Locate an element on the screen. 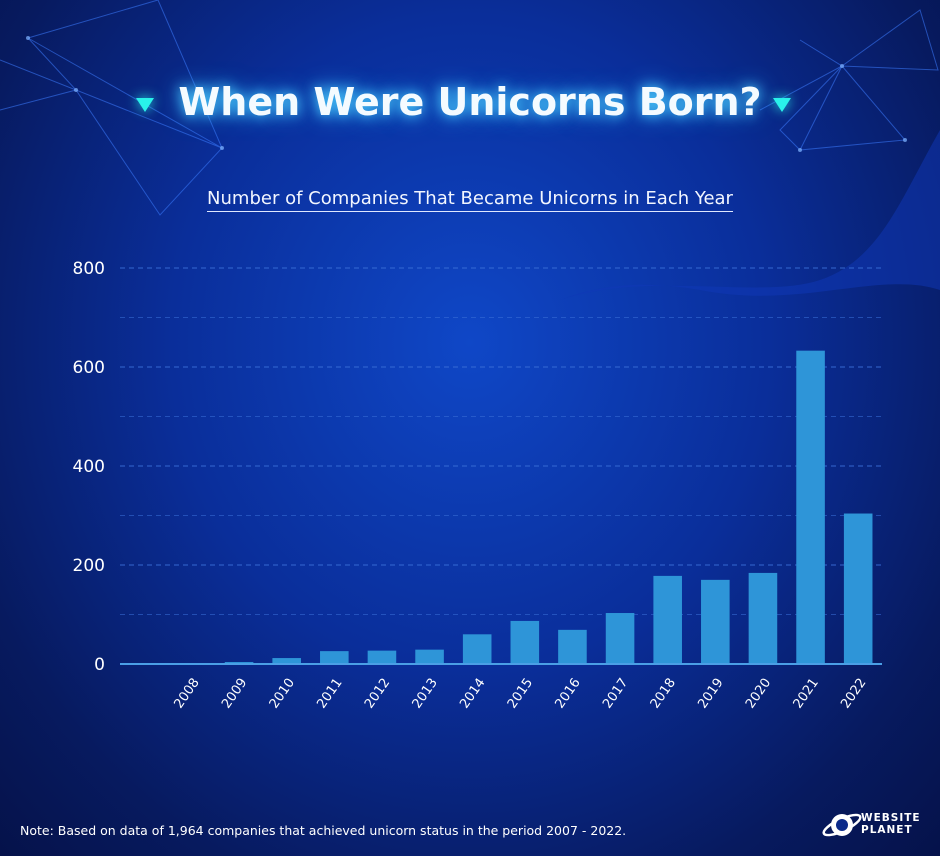 Image resolution: width=940 pixels, height=856 pixels. logo-line-1: WEBSITE is located at coordinates (891, 818).